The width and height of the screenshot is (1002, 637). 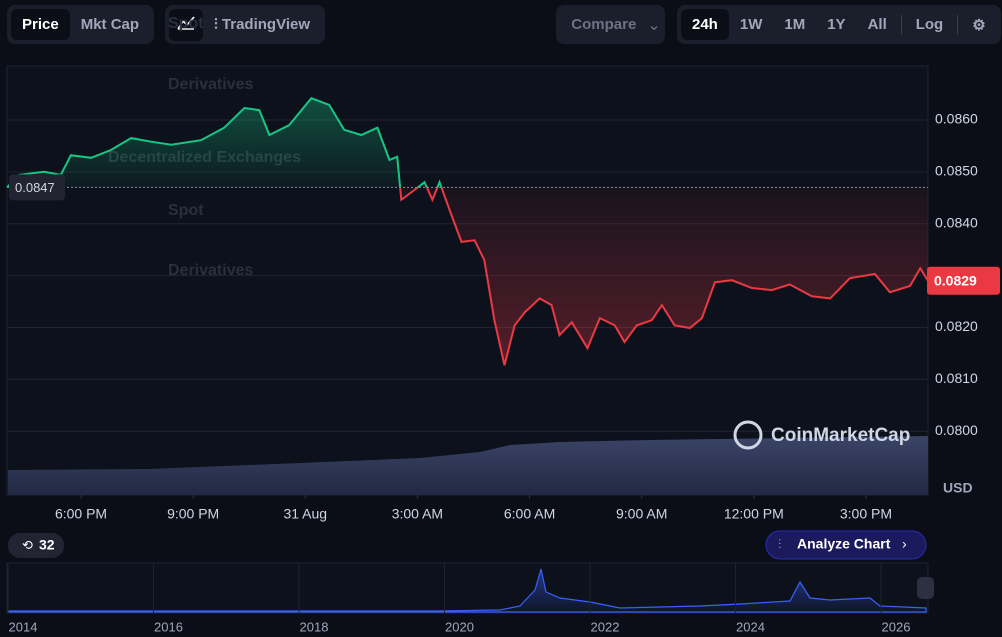 What do you see at coordinates (751, 24) in the screenshot?
I see `range: 1W` at bounding box center [751, 24].